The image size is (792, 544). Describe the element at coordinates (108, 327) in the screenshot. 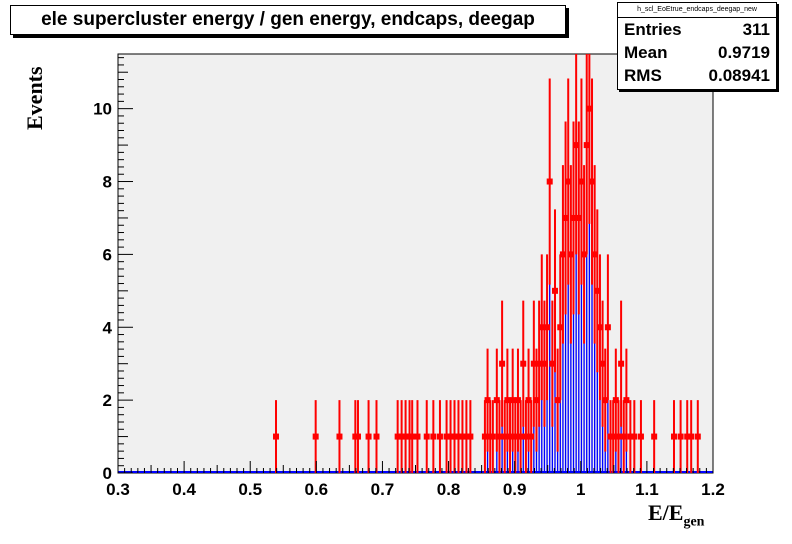

I see `y-tick-label: 4` at that location.